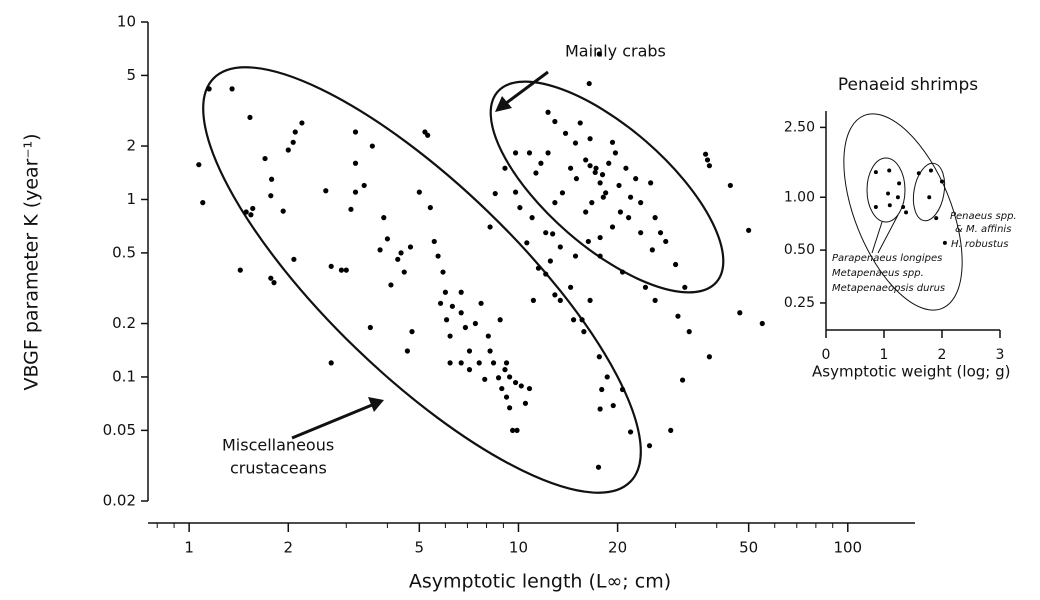  Describe the element at coordinates (119, 501) in the screenshot. I see `y-tick-label: 0.02` at that location.